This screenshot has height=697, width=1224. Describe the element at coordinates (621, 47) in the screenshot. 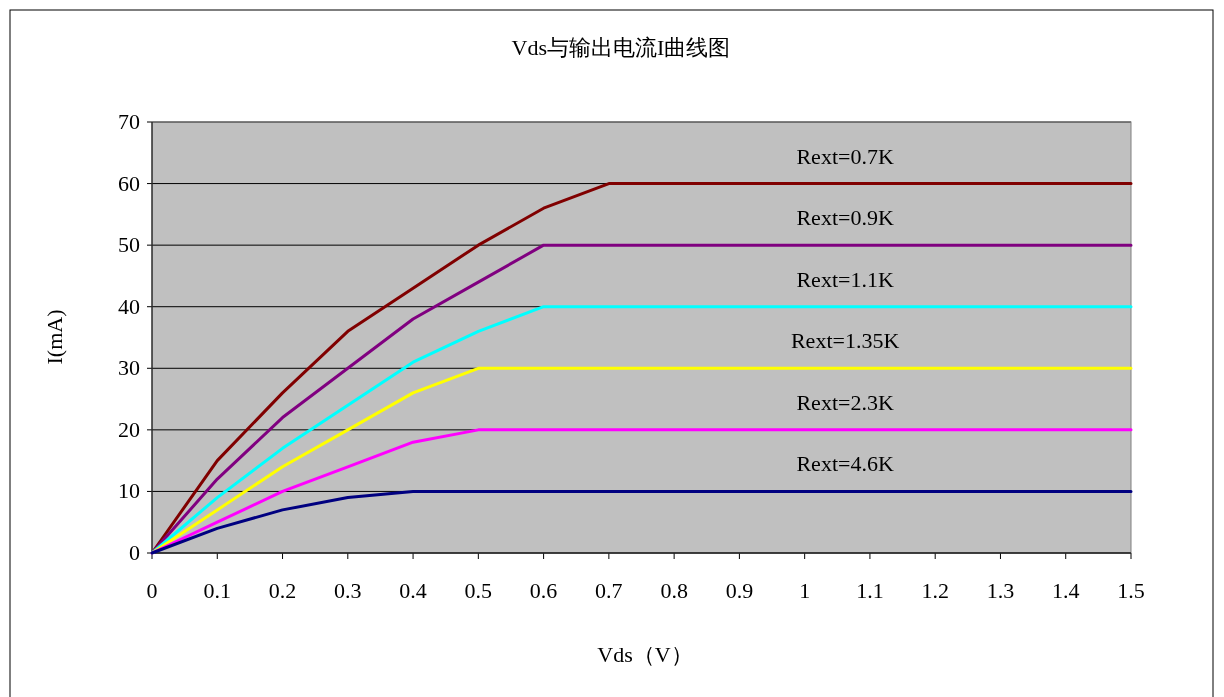

I see `chart-title: Vds与输出电流I曲线图` at that location.